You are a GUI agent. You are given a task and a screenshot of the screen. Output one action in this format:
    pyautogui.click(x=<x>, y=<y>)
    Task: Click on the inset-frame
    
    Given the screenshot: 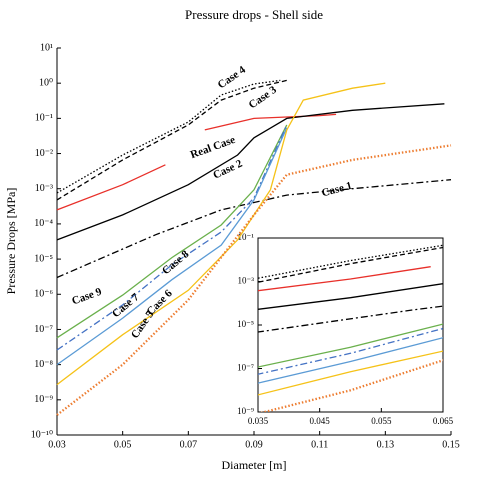 What is the action you would take?
    pyautogui.click(x=350, y=325)
    